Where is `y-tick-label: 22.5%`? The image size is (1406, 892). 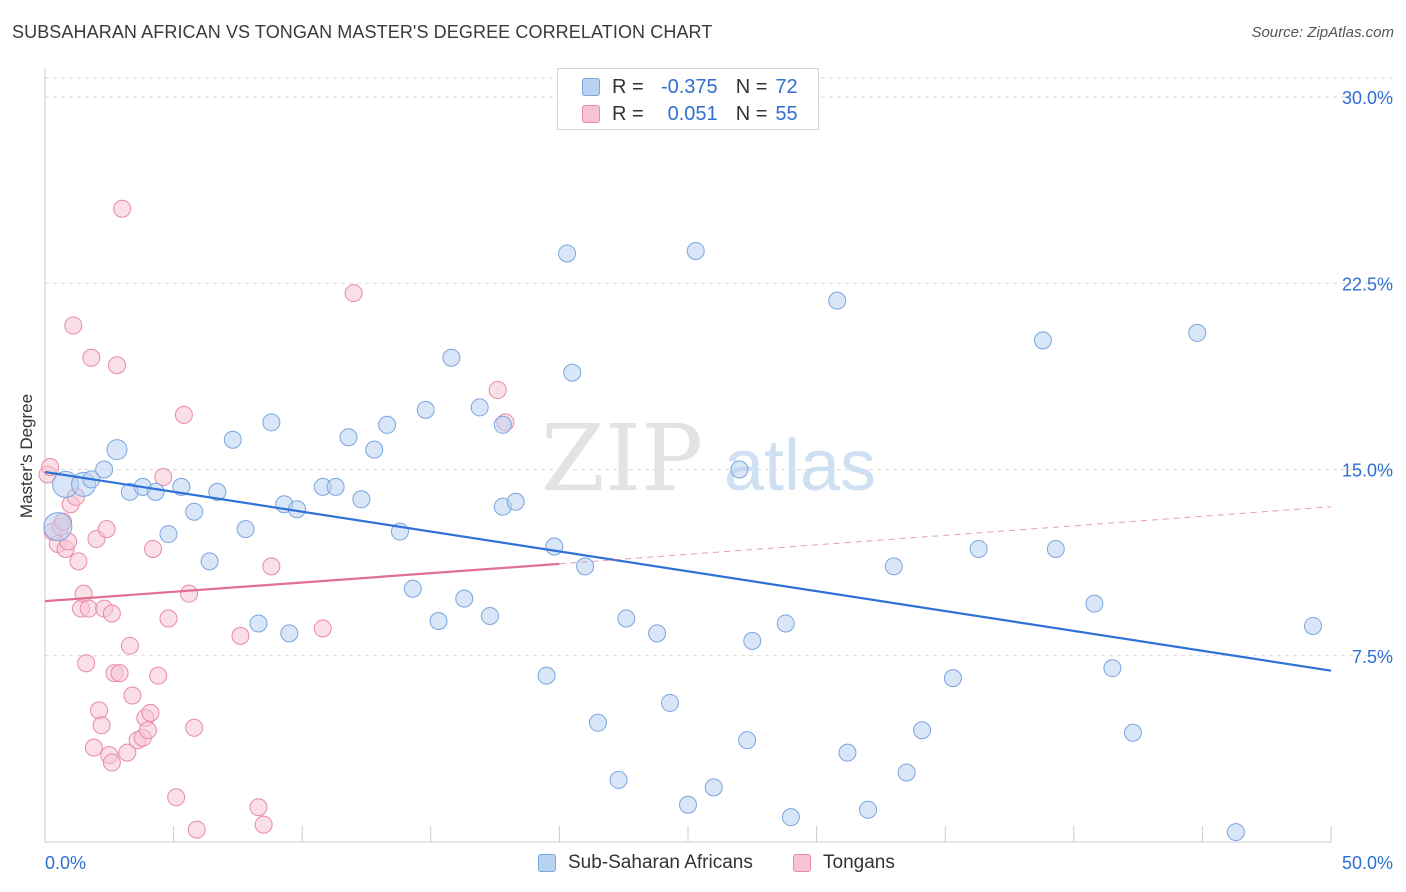
y-tick-label: 22.5% is located at coordinates (1367, 284).